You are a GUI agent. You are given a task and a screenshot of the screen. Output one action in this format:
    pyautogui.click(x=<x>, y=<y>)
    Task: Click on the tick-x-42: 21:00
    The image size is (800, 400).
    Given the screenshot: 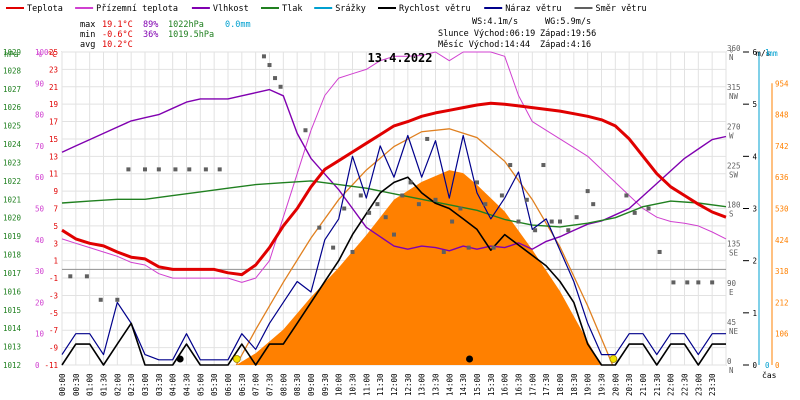 What is the action you would take?
    pyautogui.click(x=643, y=384)
    